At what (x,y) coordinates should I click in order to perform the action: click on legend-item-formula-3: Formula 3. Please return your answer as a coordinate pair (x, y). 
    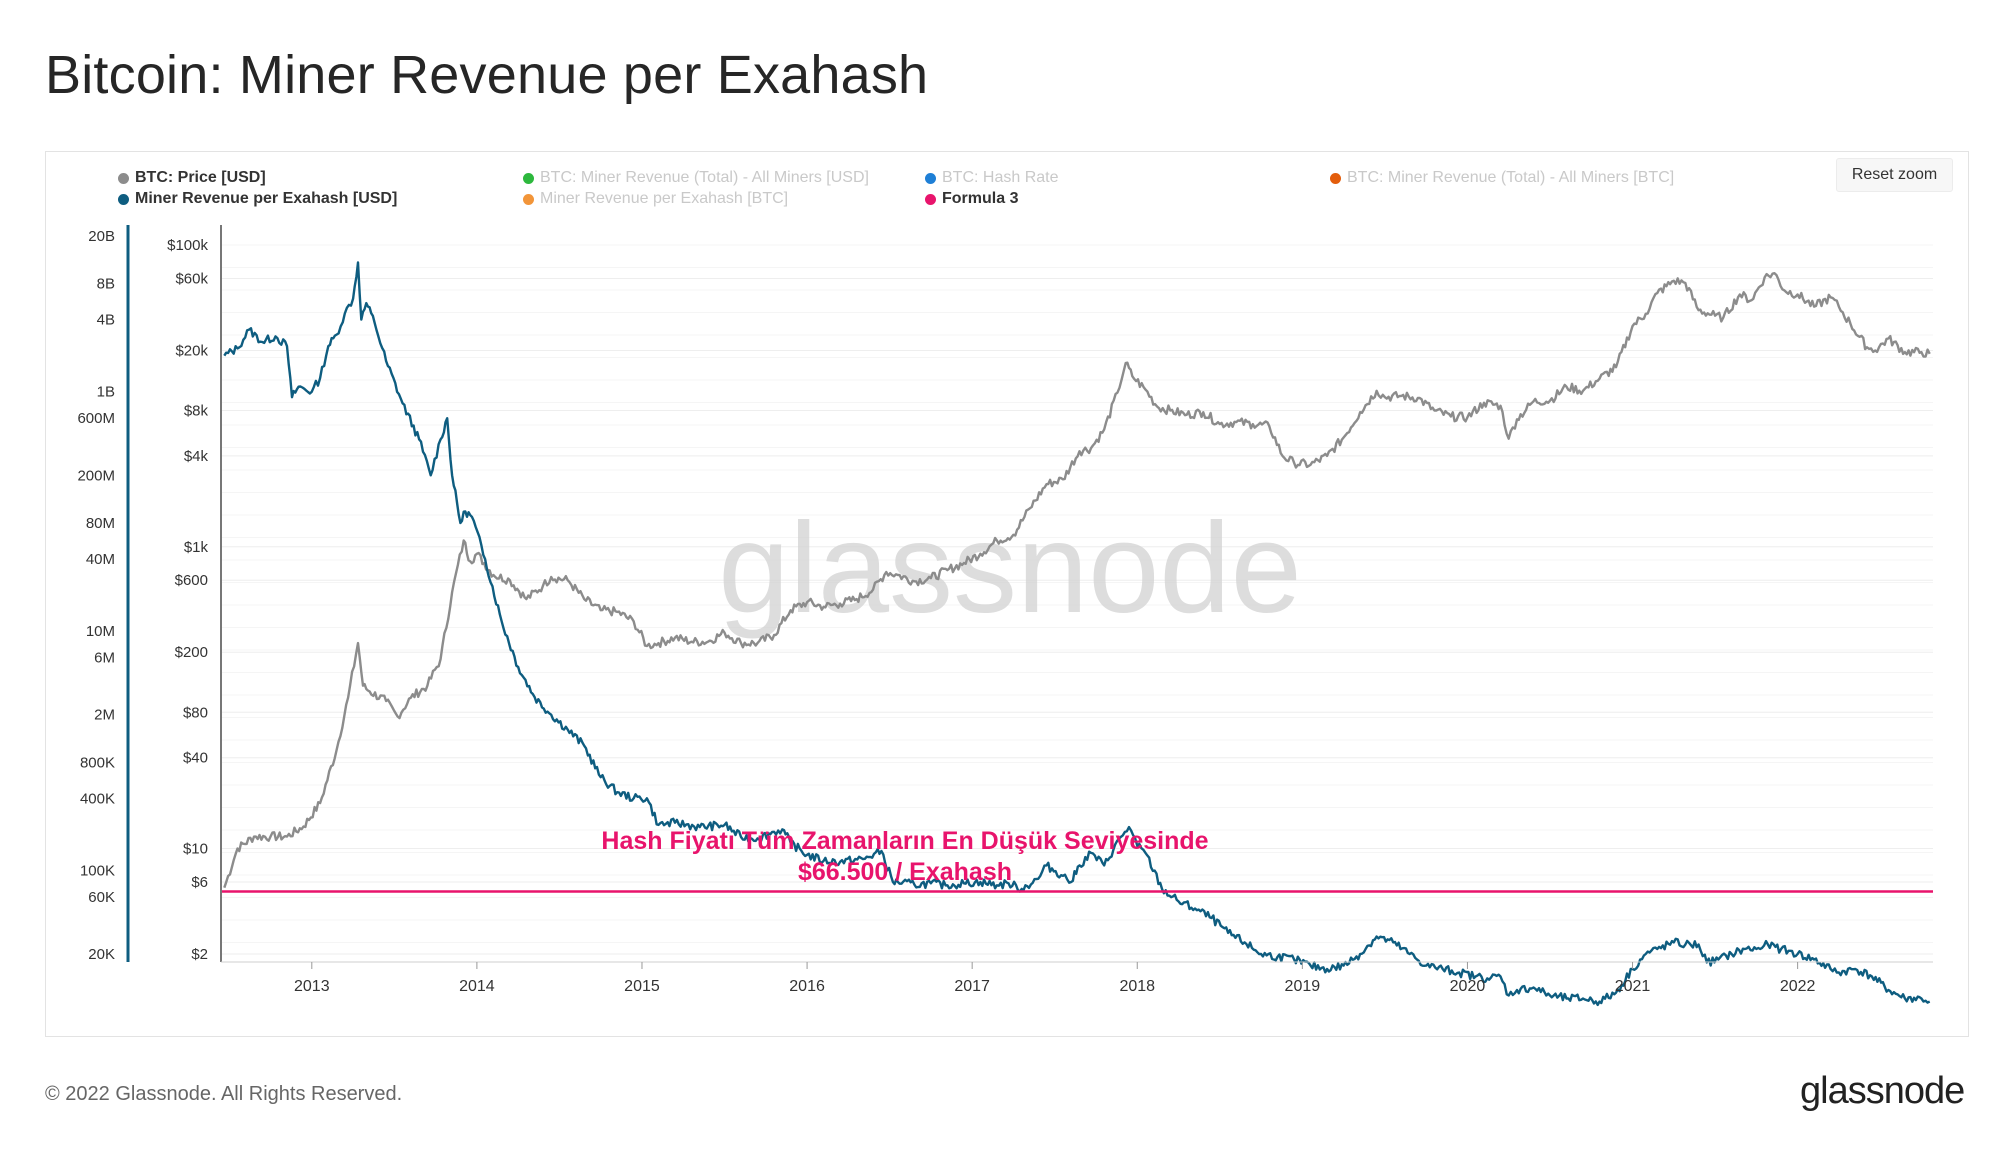
    Looking at the image, I should click on (971, 199).